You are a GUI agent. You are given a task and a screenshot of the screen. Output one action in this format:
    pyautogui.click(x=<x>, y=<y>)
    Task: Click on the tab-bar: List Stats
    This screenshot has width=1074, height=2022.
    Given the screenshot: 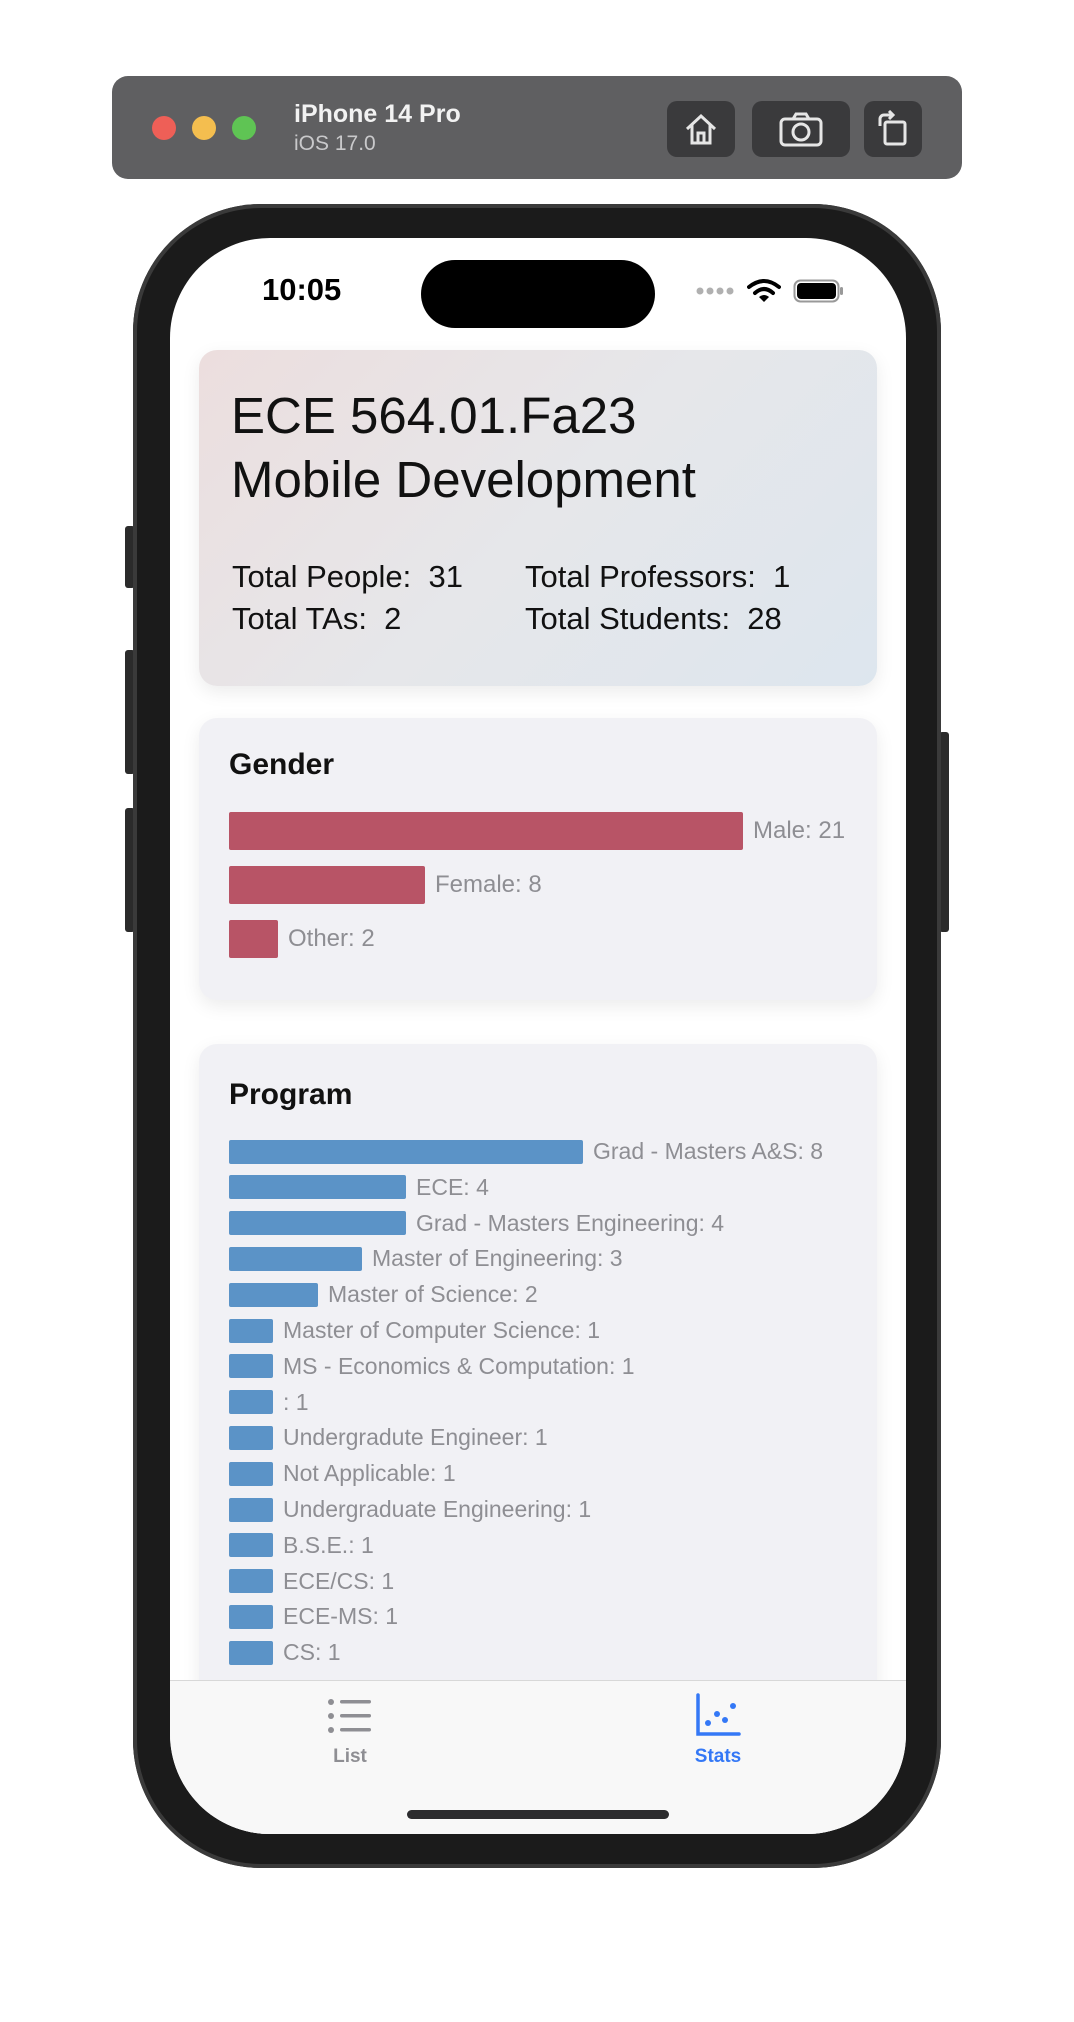 What is the action you would take?
    pyautogui.click(x=538, y=1757)
    